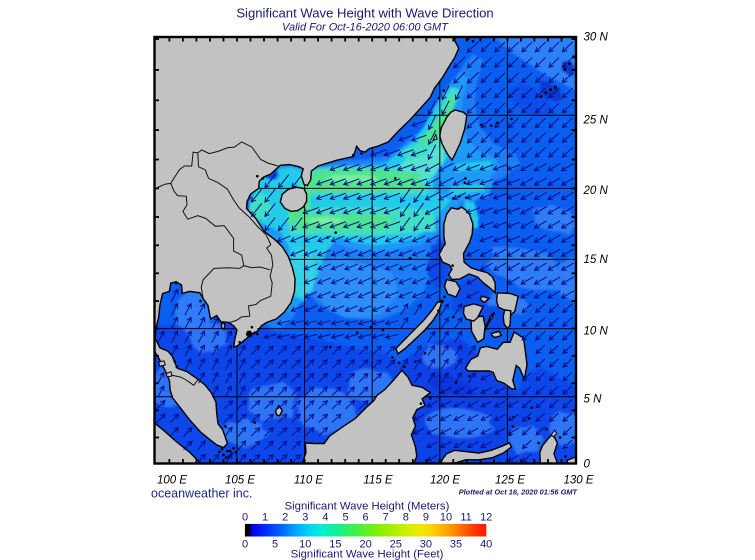  What do you see at coordinates (305, 518) in the screenshot?
I see `svg-text: 3` at bounding box center [305, 518].